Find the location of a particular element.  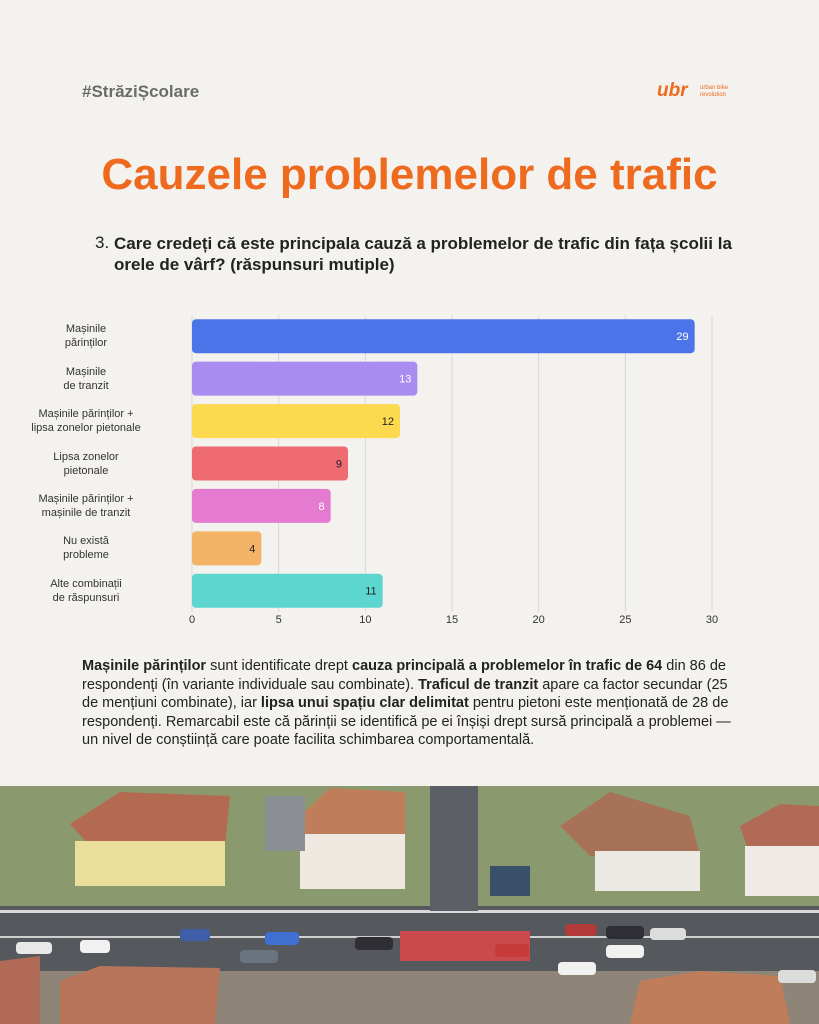

value-label: 4 is located at coordinates (252, 549).